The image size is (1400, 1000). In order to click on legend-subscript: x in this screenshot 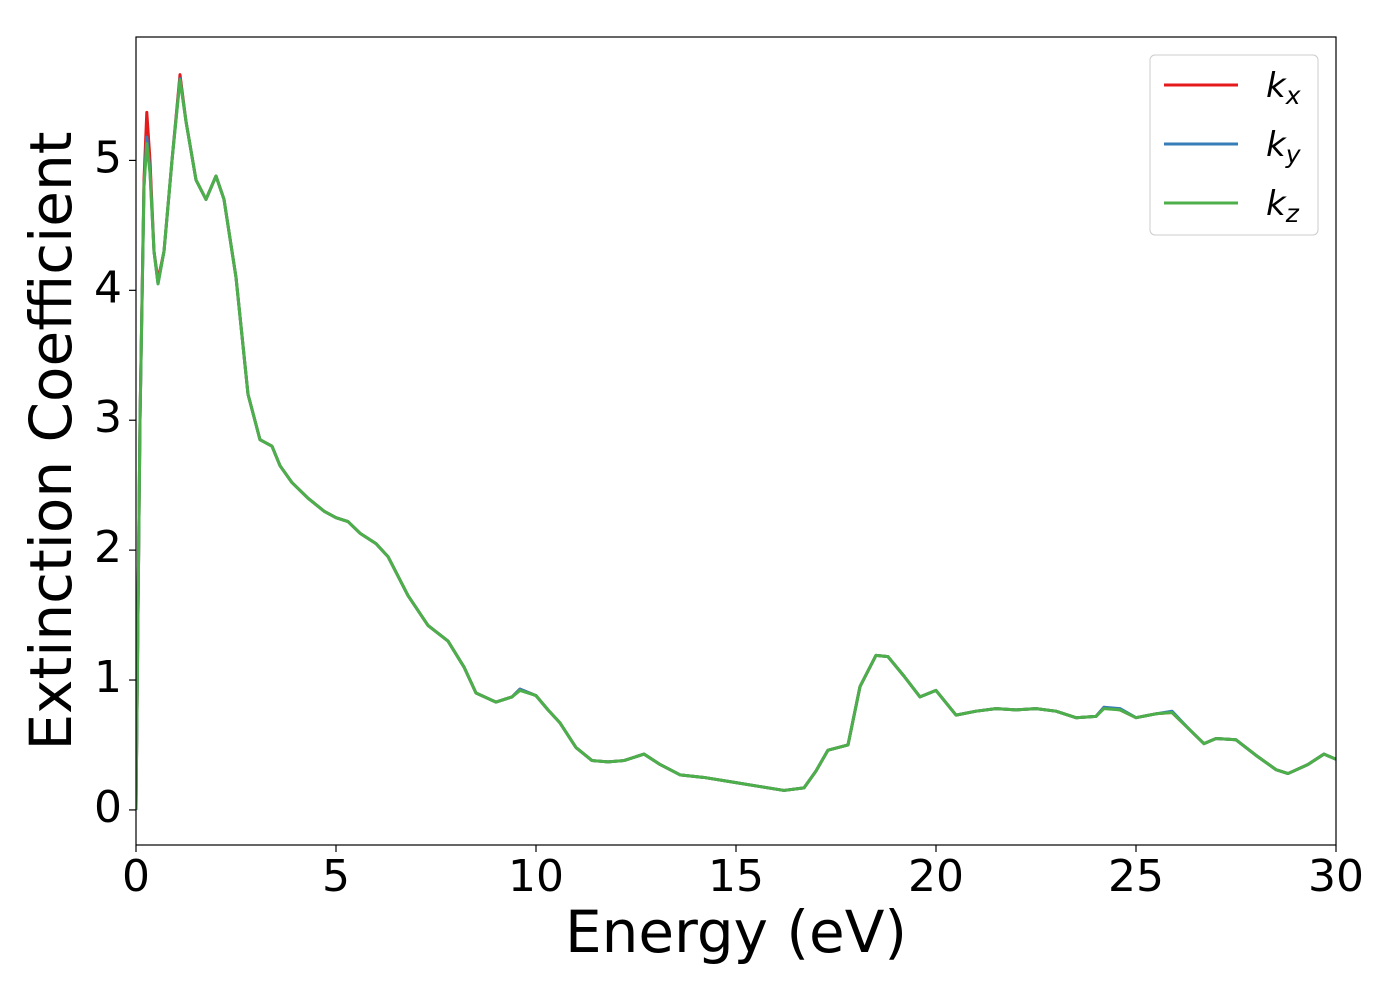, I will do `click(1293, 95)`.